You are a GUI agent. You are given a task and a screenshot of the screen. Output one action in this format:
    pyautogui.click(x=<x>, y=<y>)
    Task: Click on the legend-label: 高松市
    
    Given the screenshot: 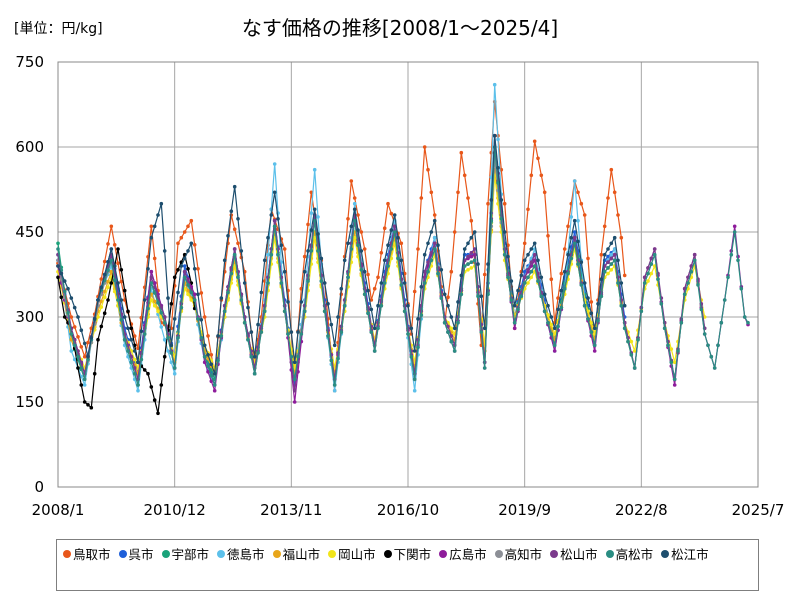 What is the action you would take?
    pyautogui.click(x=634, y=554)
    